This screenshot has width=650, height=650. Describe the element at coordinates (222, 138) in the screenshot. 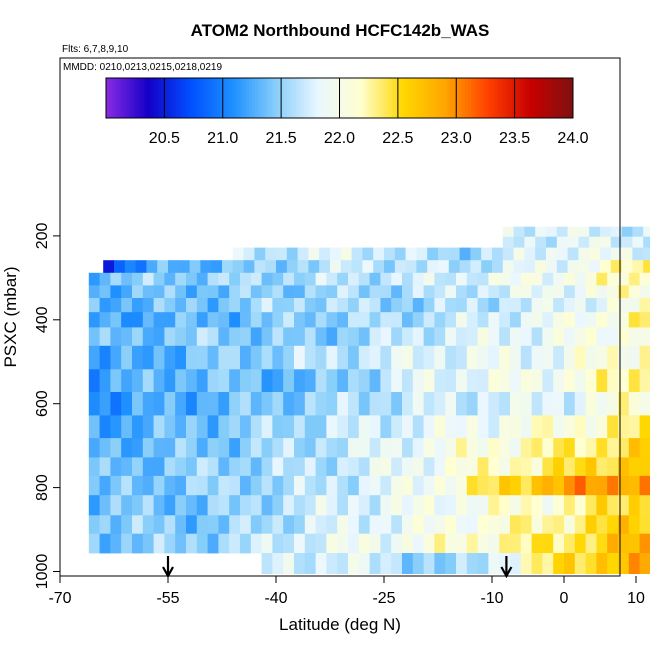

I see `colorbar-tick-label: 21.0` at that location.